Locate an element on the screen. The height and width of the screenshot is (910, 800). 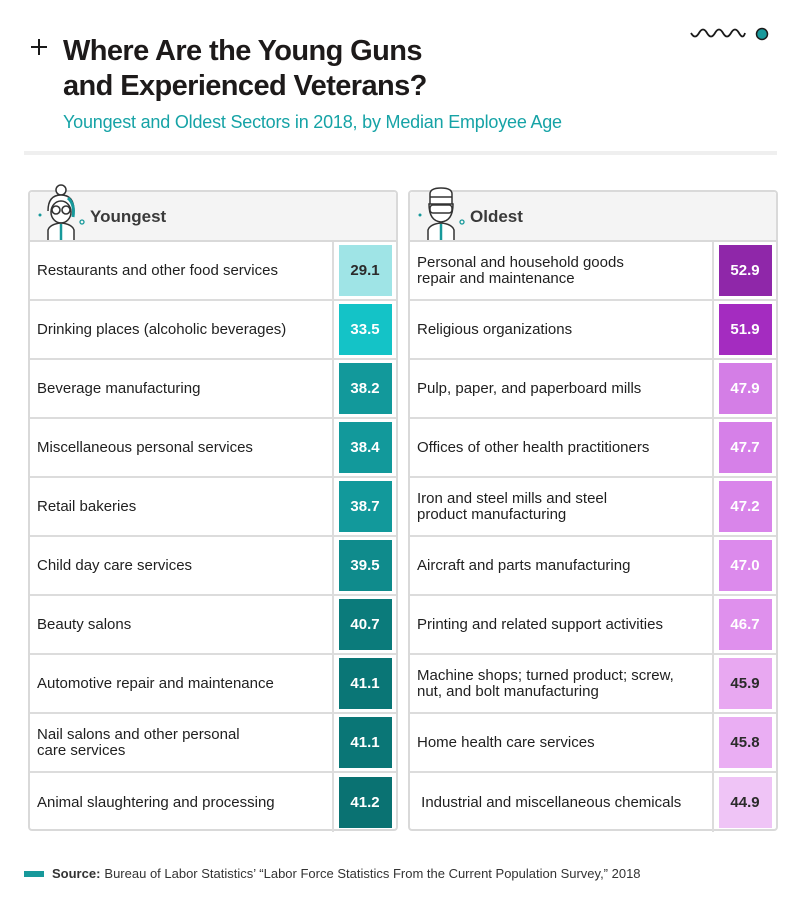
table-row: Retail bakeries 38.7 is located at coordinates (213, 507).